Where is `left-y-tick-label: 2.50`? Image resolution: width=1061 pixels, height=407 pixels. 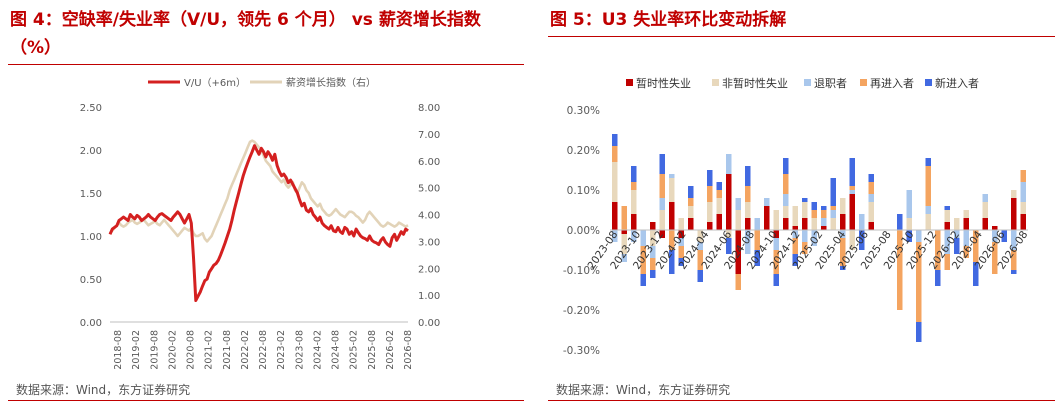 left-y-tick-label: 2.50 is located at coordinates (91, 108).